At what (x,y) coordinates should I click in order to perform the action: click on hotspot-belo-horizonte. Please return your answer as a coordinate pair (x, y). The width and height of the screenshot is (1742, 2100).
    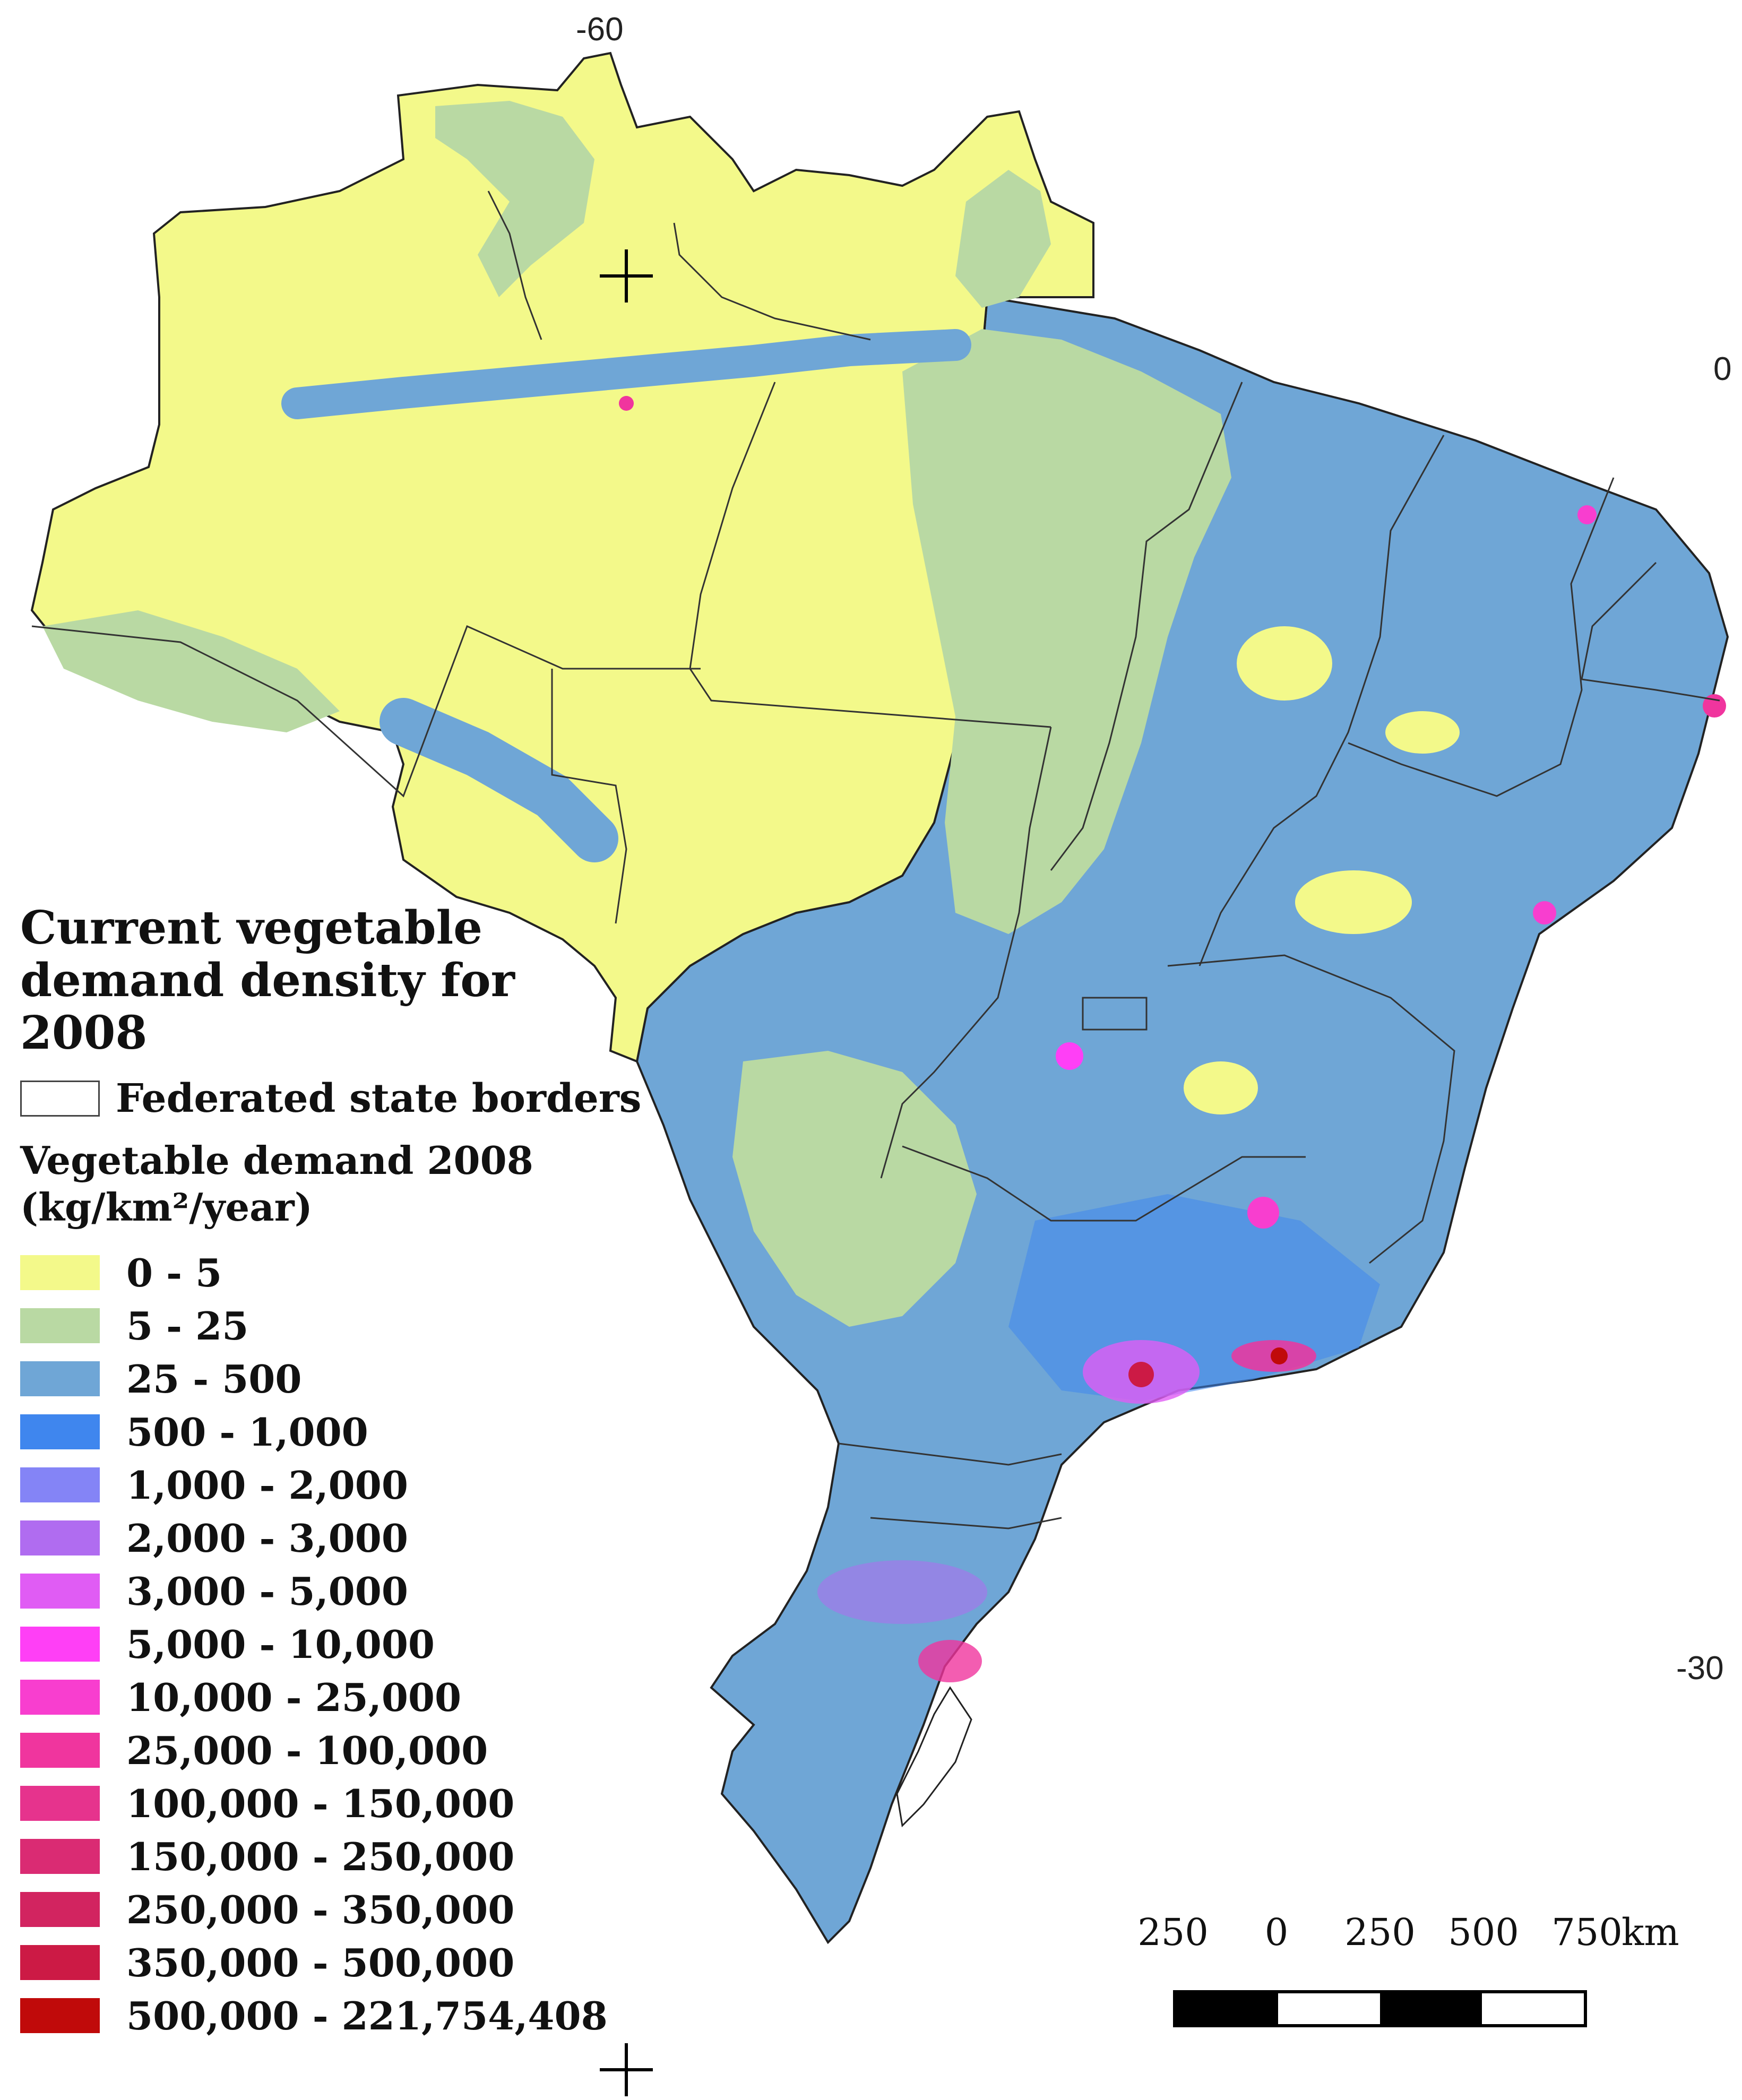
    Looking at the image, I should click on (1263, 1213).